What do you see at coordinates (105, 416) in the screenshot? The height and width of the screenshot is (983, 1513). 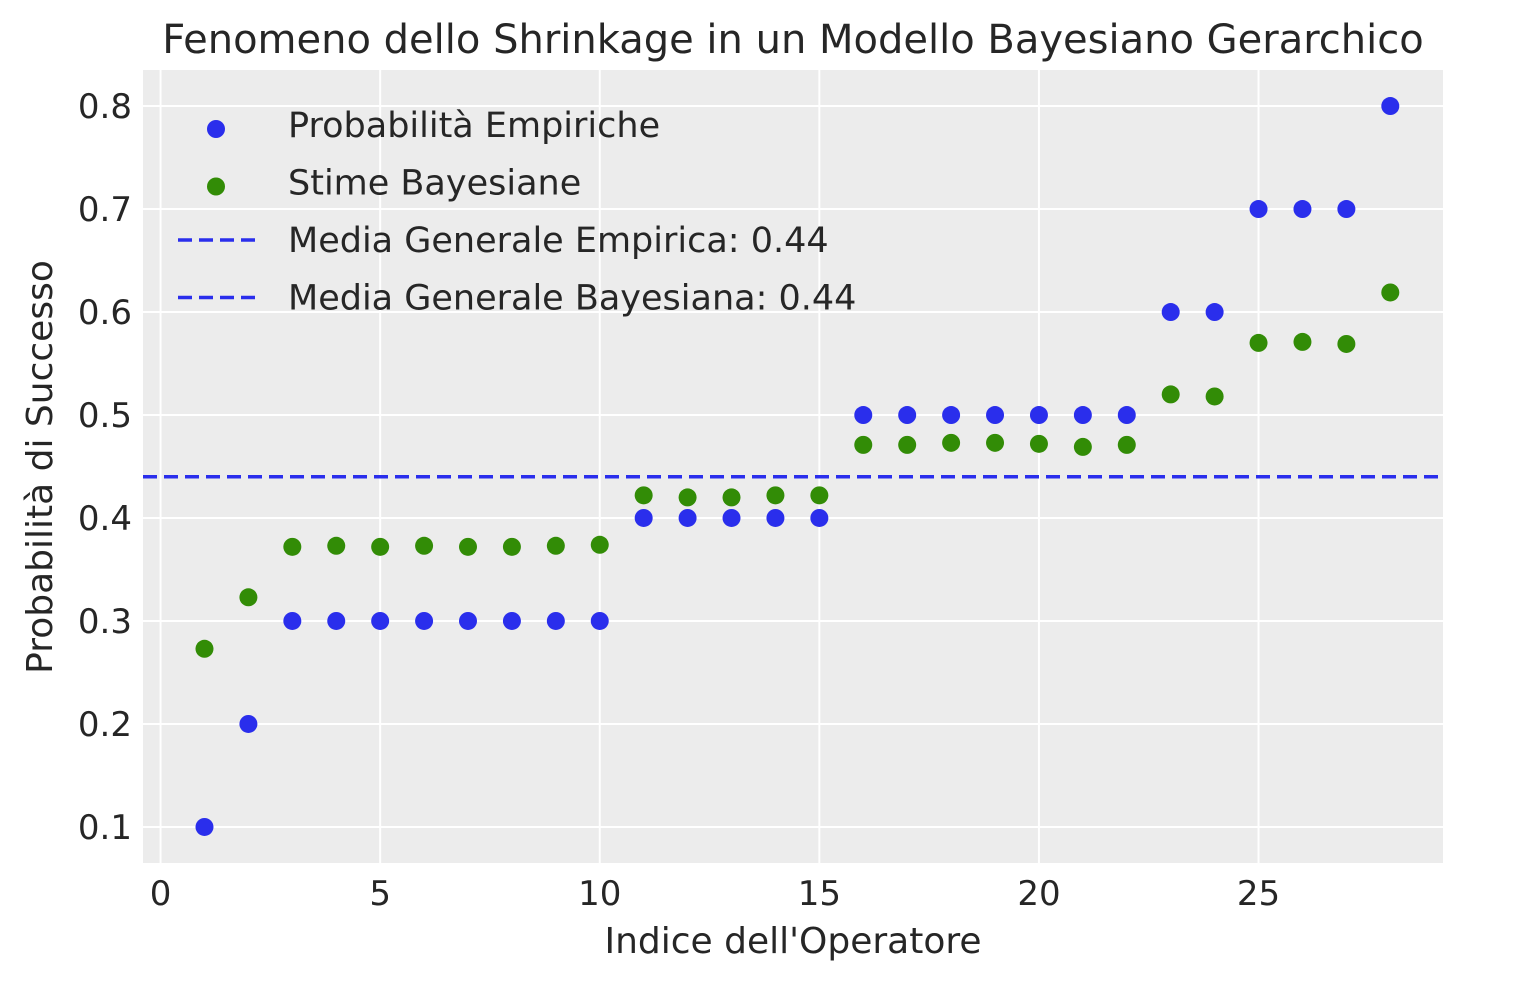 I see `y-tick-label: 0.5` at bounding box center [105, 416].